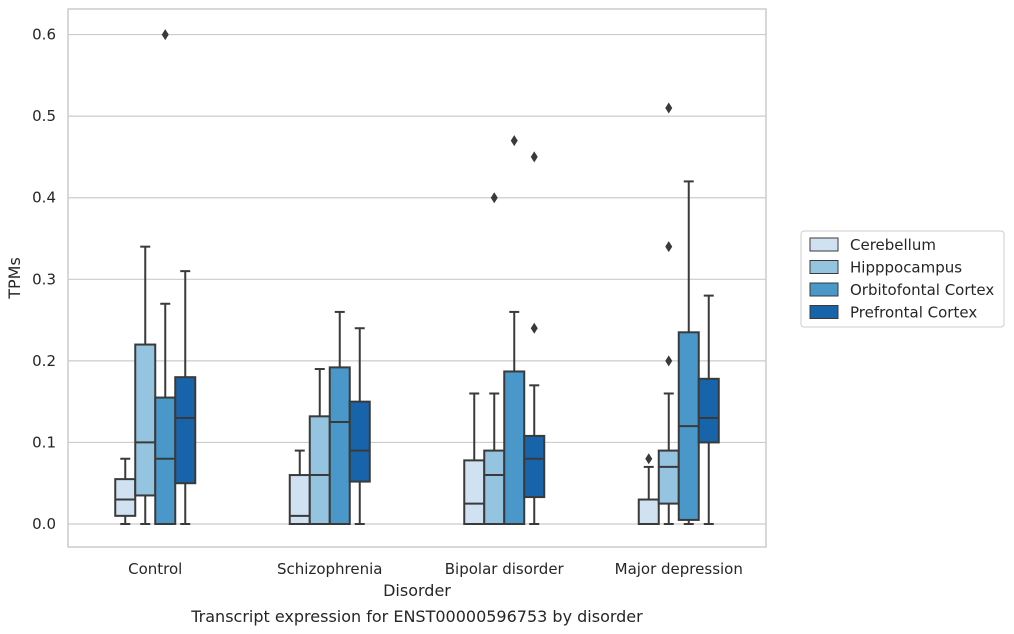 This screenshot has height=634, width=1014. I want to click on y-tick-label: 0.1, so click(44, 442).